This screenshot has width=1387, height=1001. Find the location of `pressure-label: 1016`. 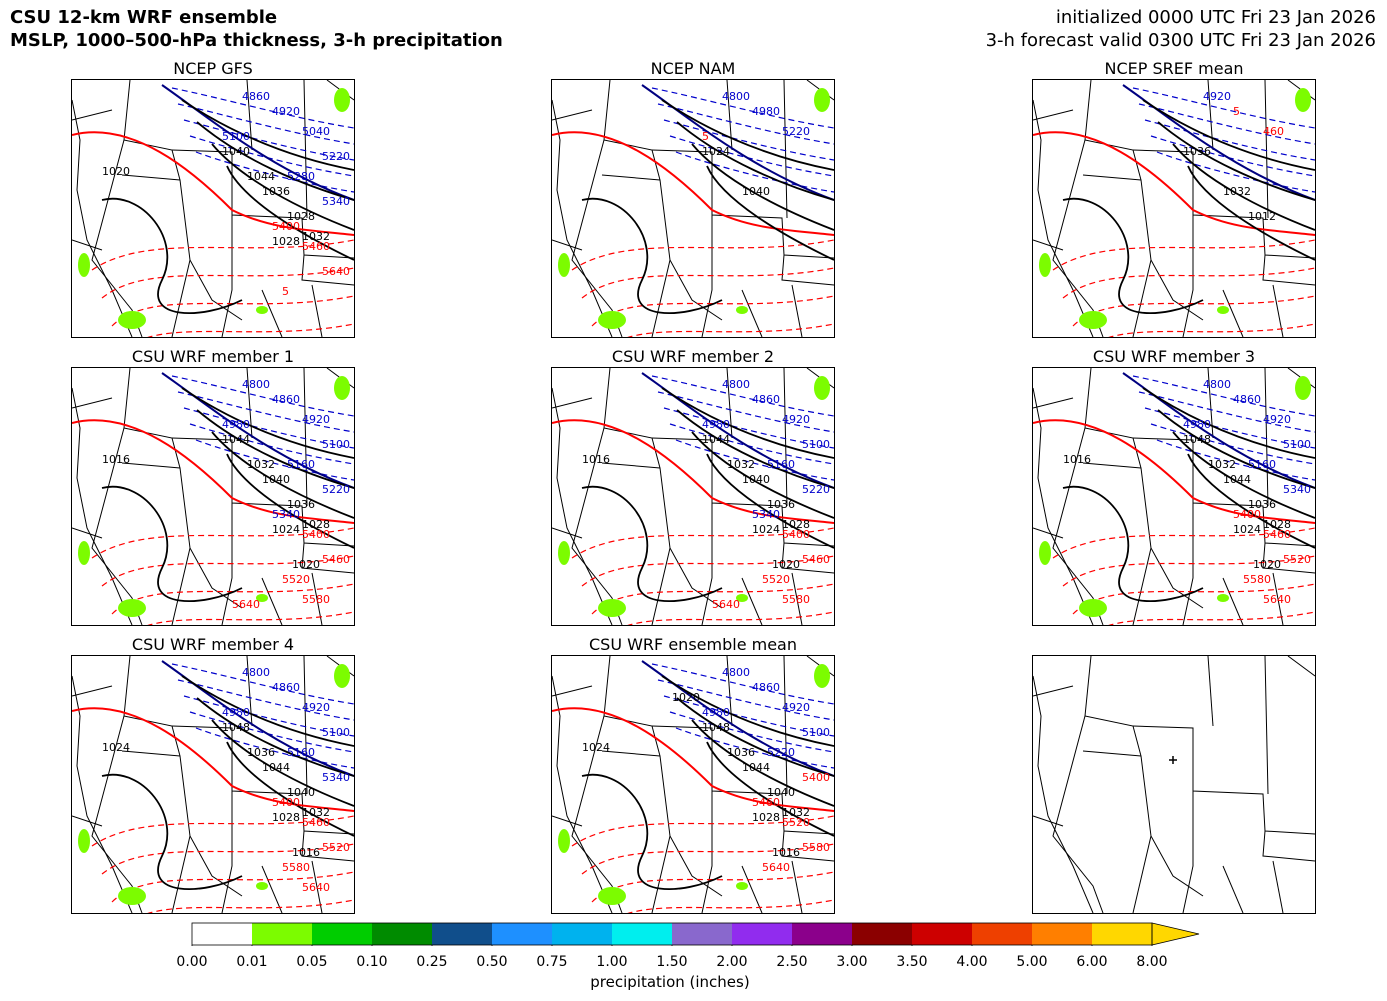

pressure-label: 1016 is located at coordinates (786, 852).